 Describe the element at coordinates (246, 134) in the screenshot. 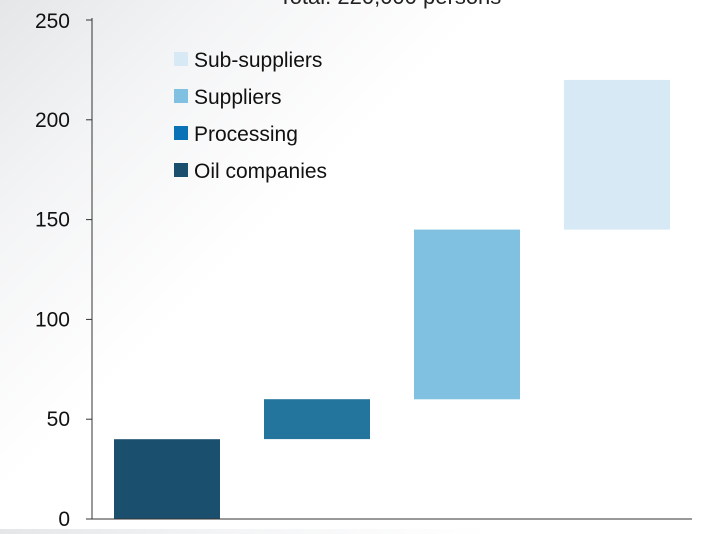

I see `legend-label-processing: Processing` at that location.